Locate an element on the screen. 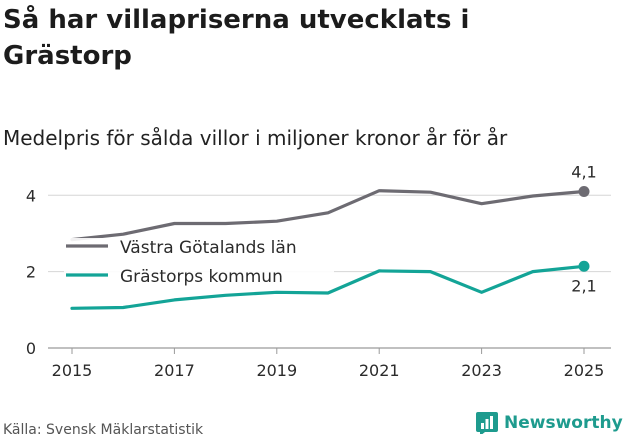 This screenshot has height=439, width=631. end-value-label: 2,1 is located at coordinates (583, 285).